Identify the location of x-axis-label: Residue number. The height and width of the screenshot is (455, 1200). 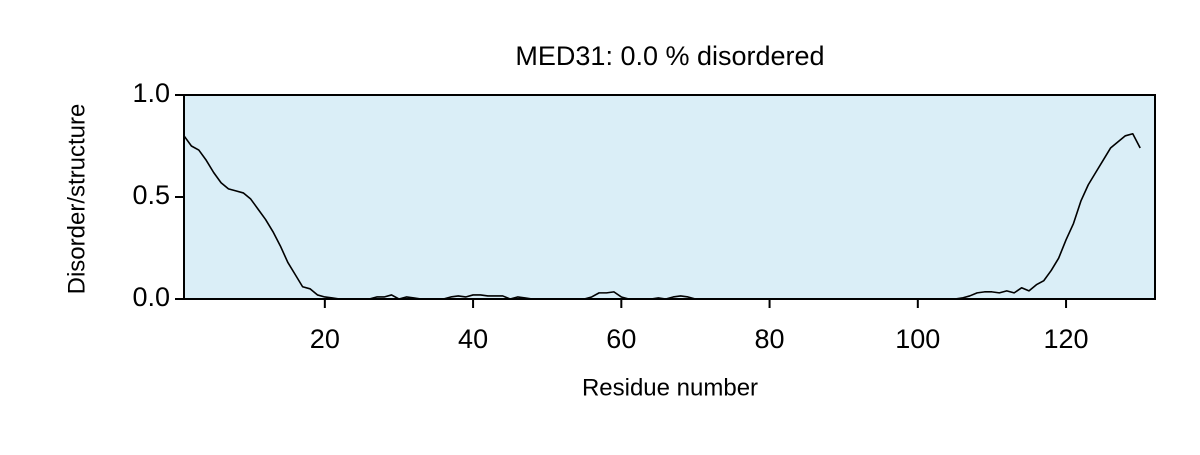
(670, 387).